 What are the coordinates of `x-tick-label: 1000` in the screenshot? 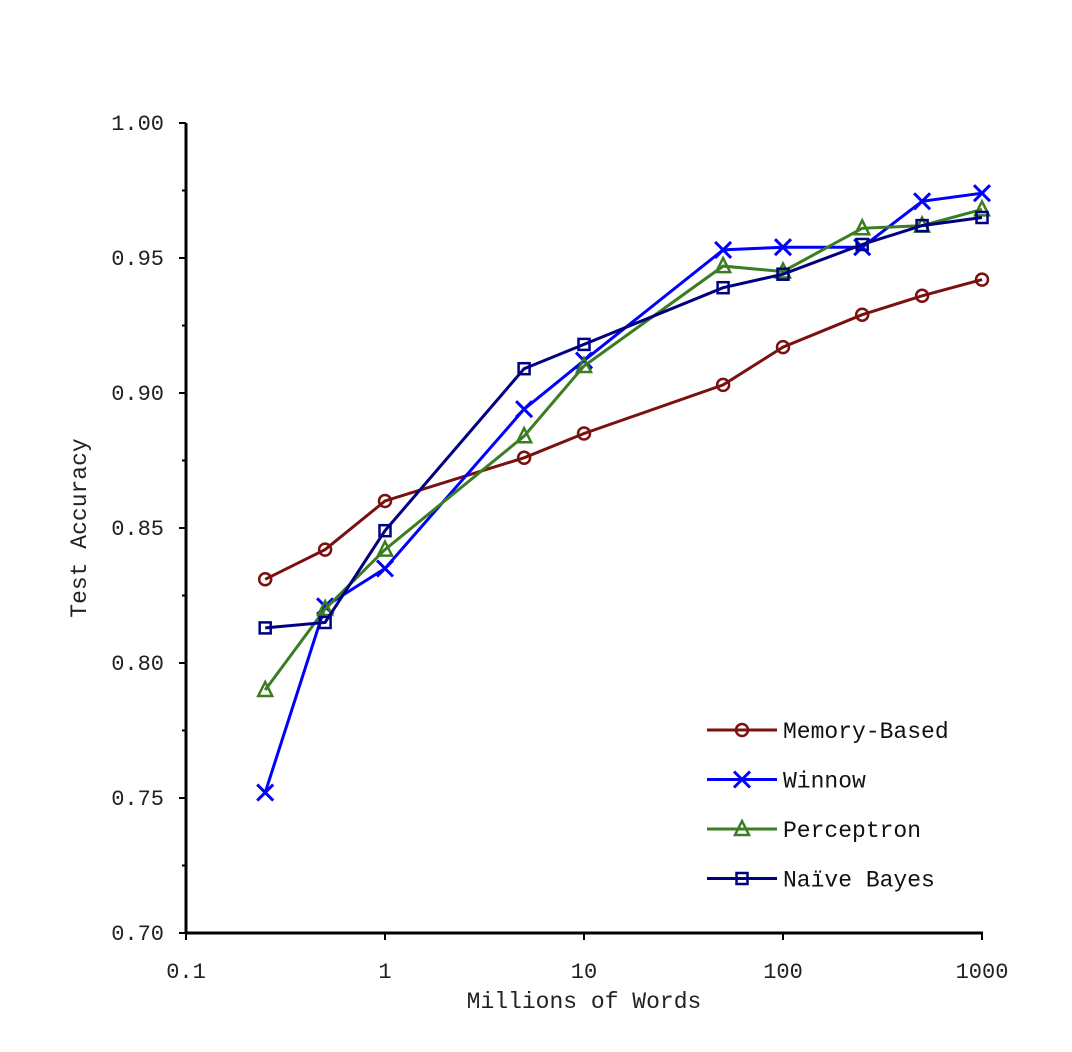 It's located at (982, 972).